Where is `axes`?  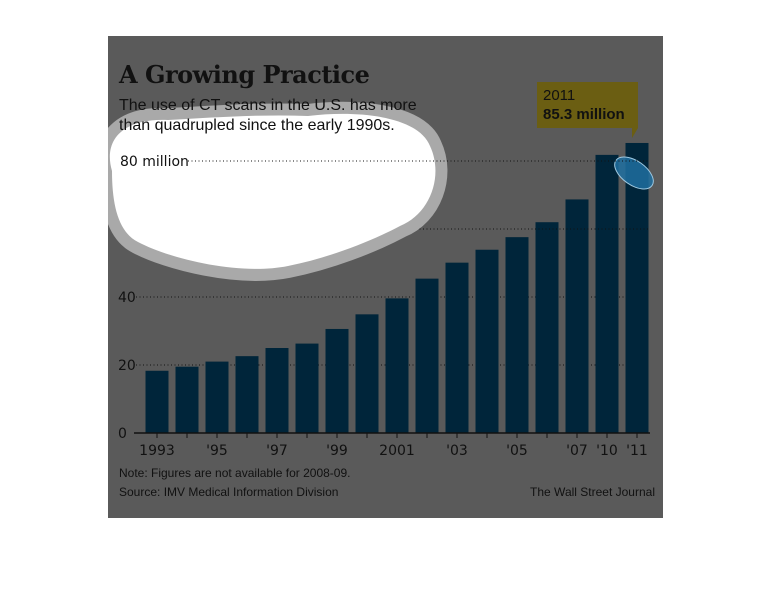
axes is located at coordinates (392, 435).